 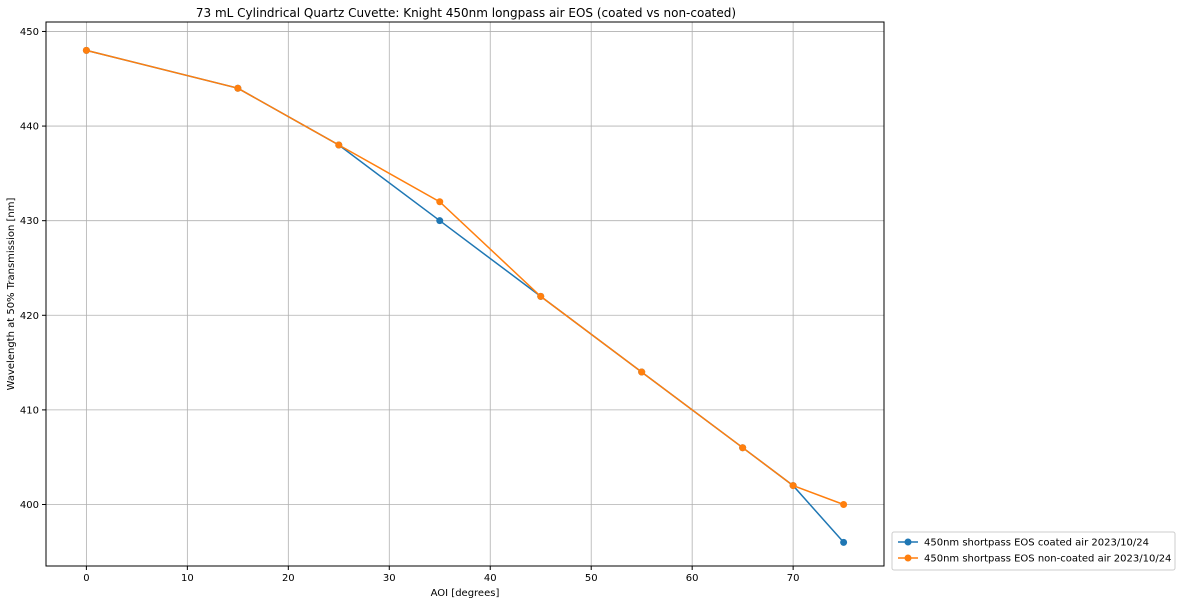 I want to click on y-tick-label: 450, so click(x=29, y=32).